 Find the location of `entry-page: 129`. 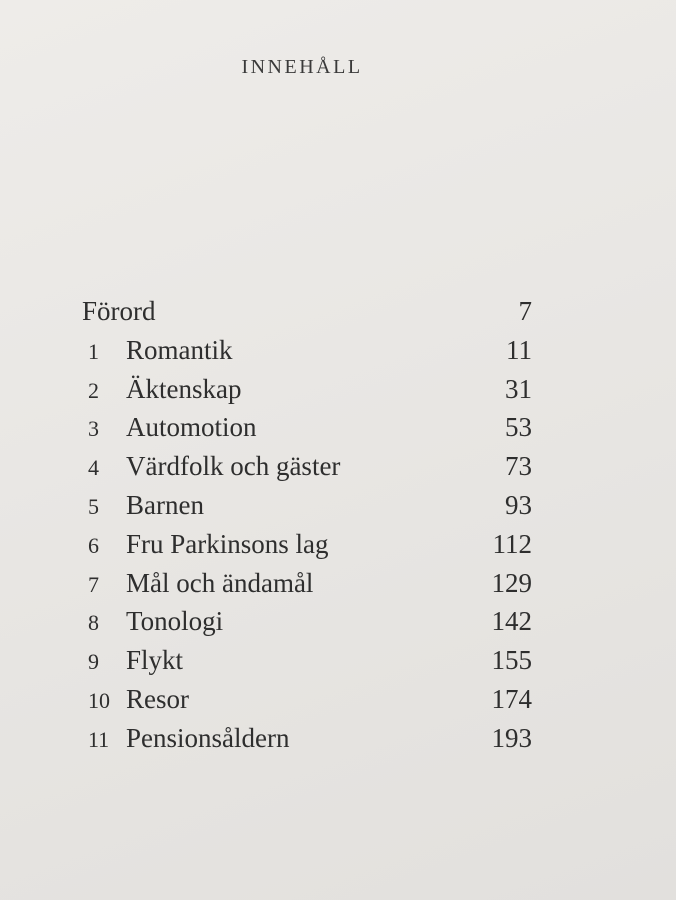

entry-page: 129 is located at coordinates (512, 582).